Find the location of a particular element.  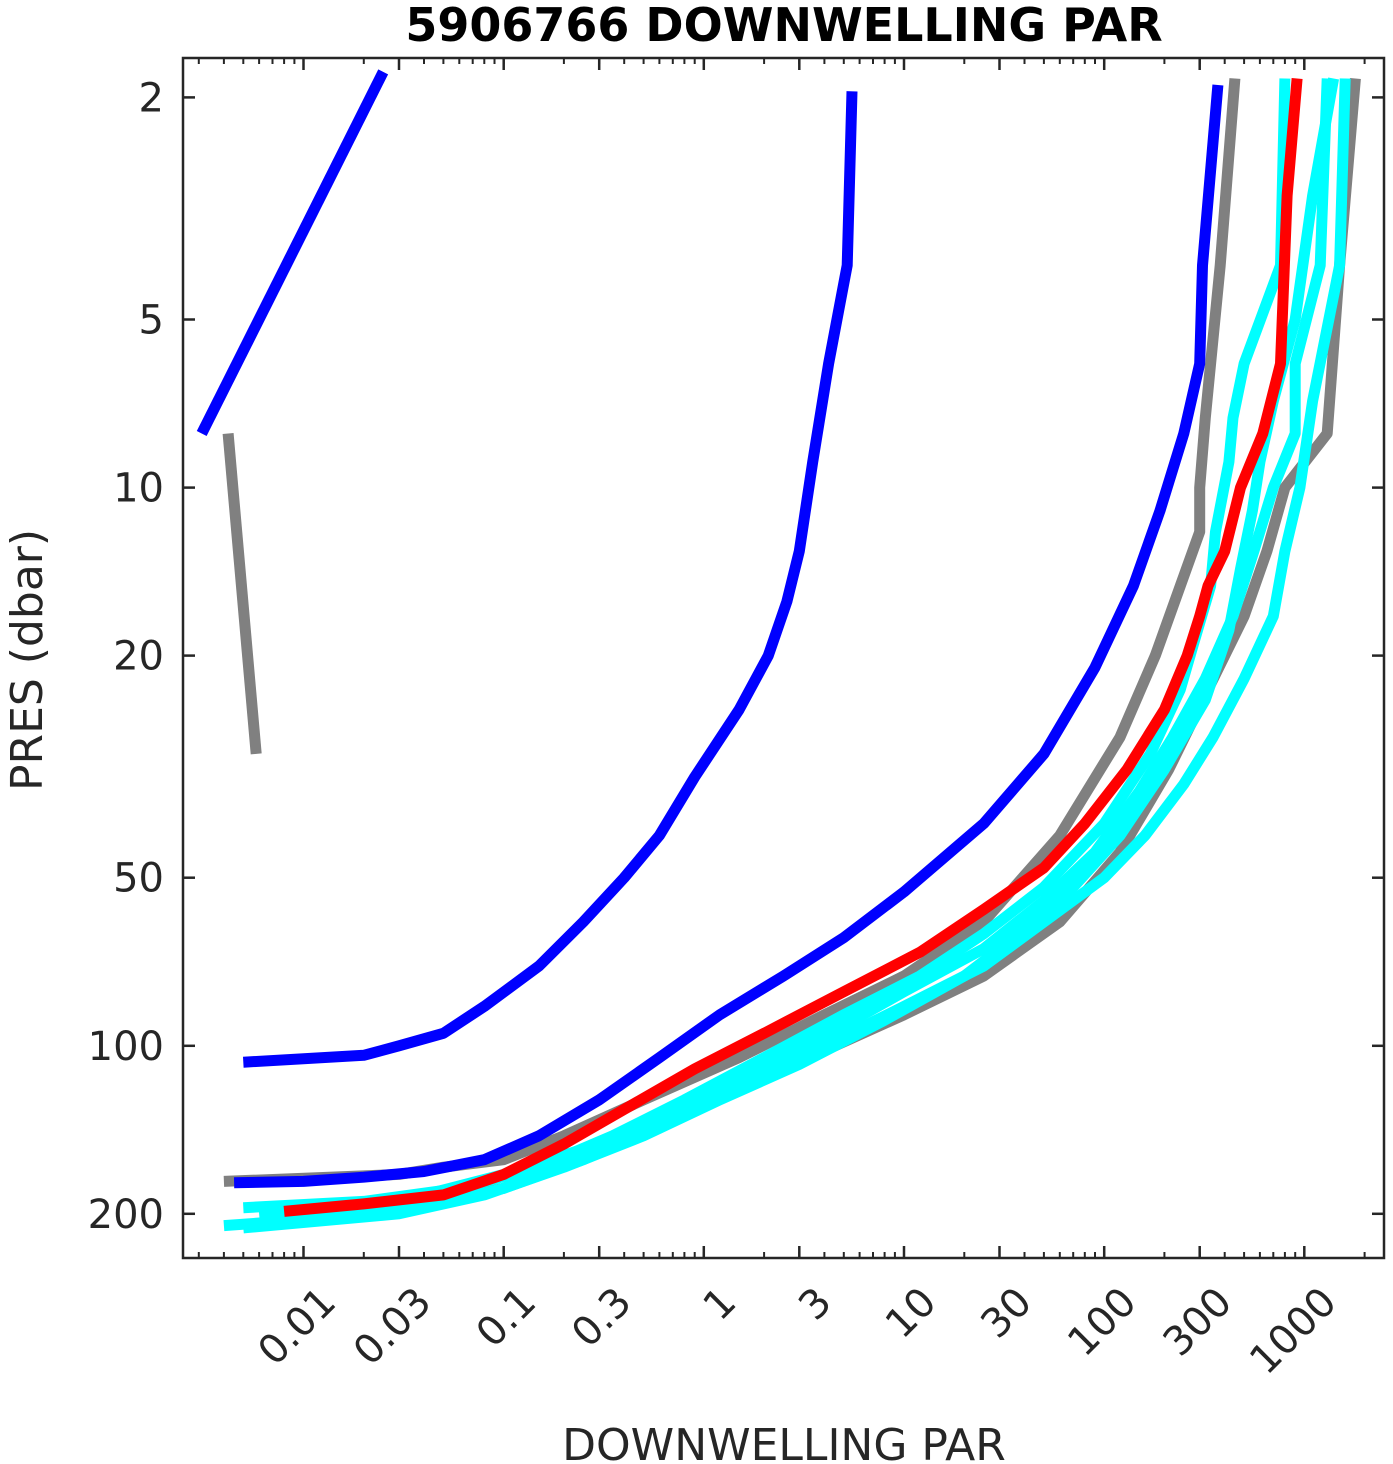

y-tick-labels: 2 5 10 20 50 100 200 is located at coordinates (126, 656).